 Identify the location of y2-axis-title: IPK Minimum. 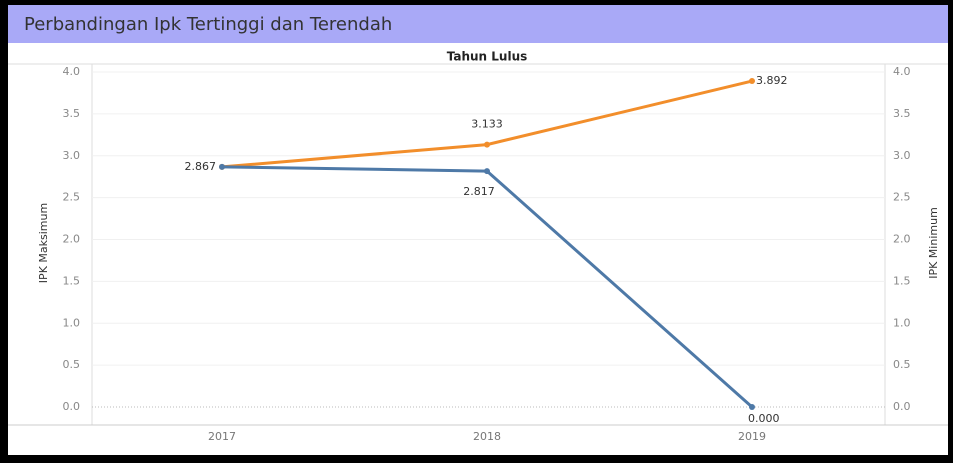
(933, 243).